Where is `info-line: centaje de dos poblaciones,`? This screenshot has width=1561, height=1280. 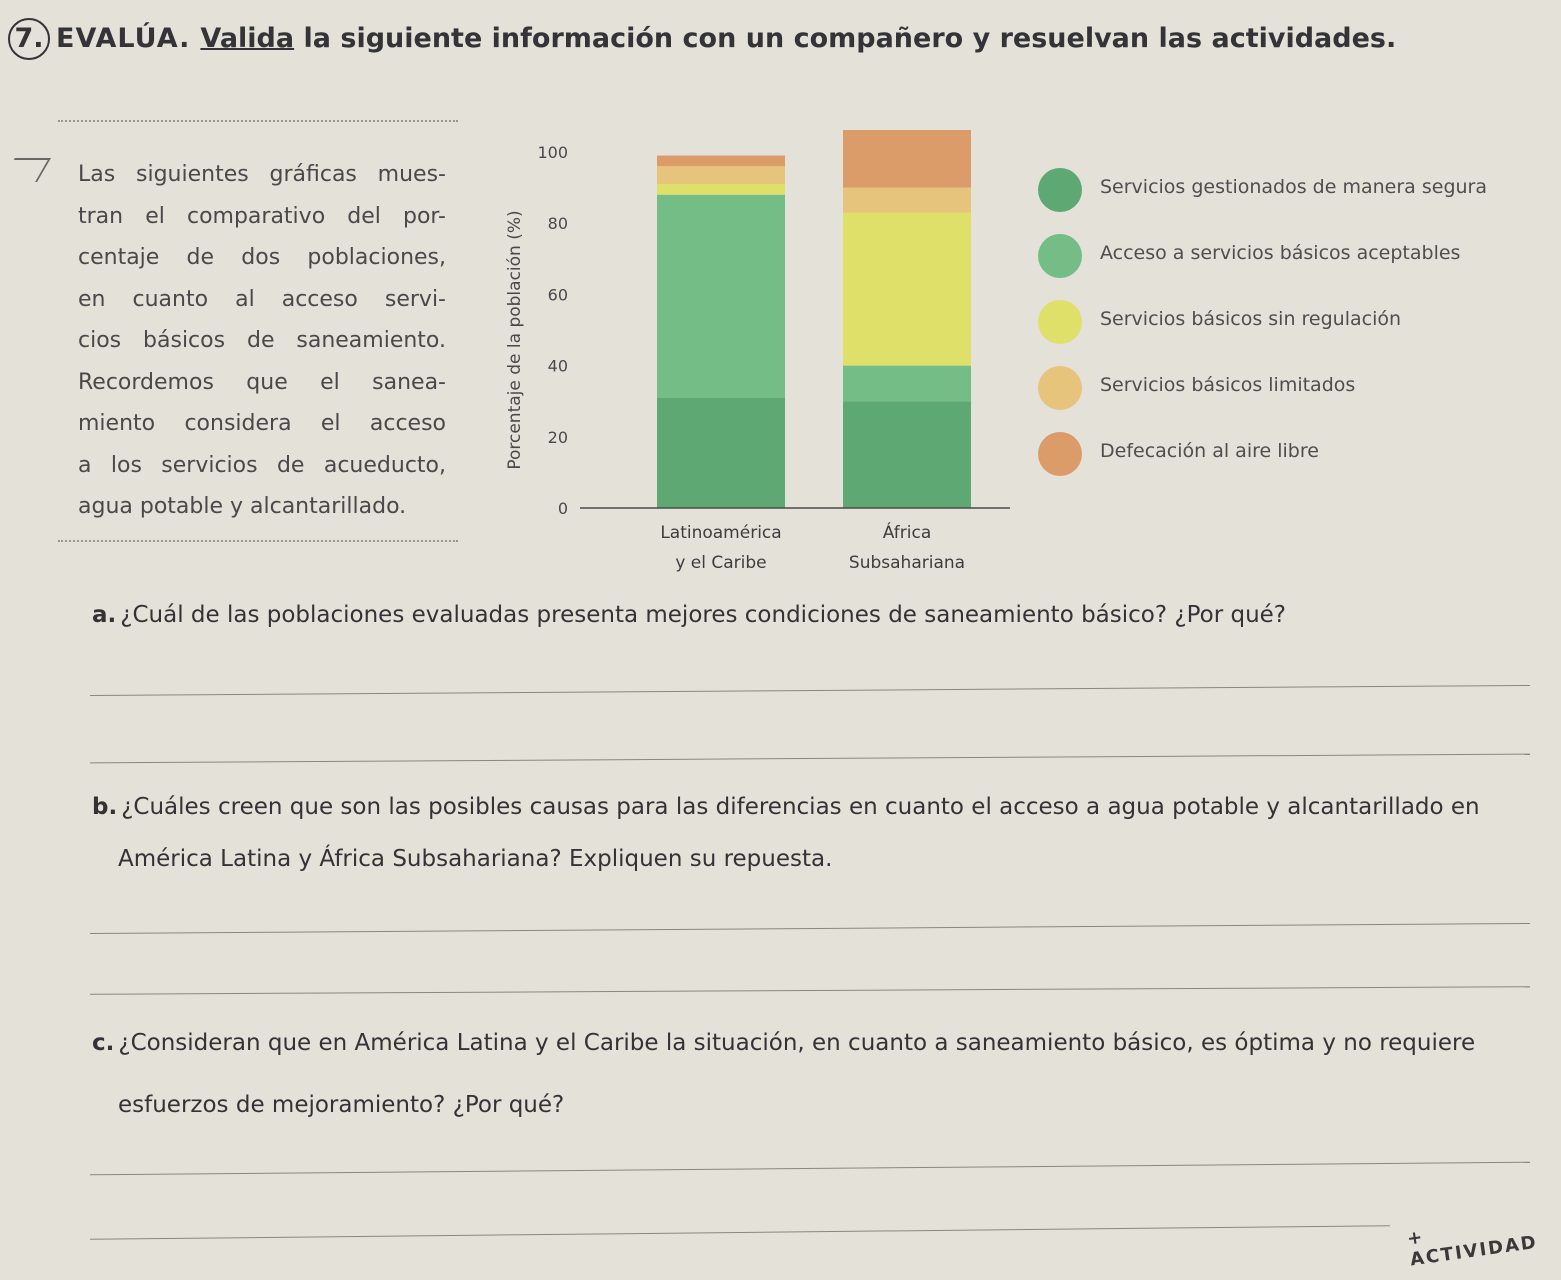
info-line: centaje de dos poblaciones, is located at coordinates (262, 257).